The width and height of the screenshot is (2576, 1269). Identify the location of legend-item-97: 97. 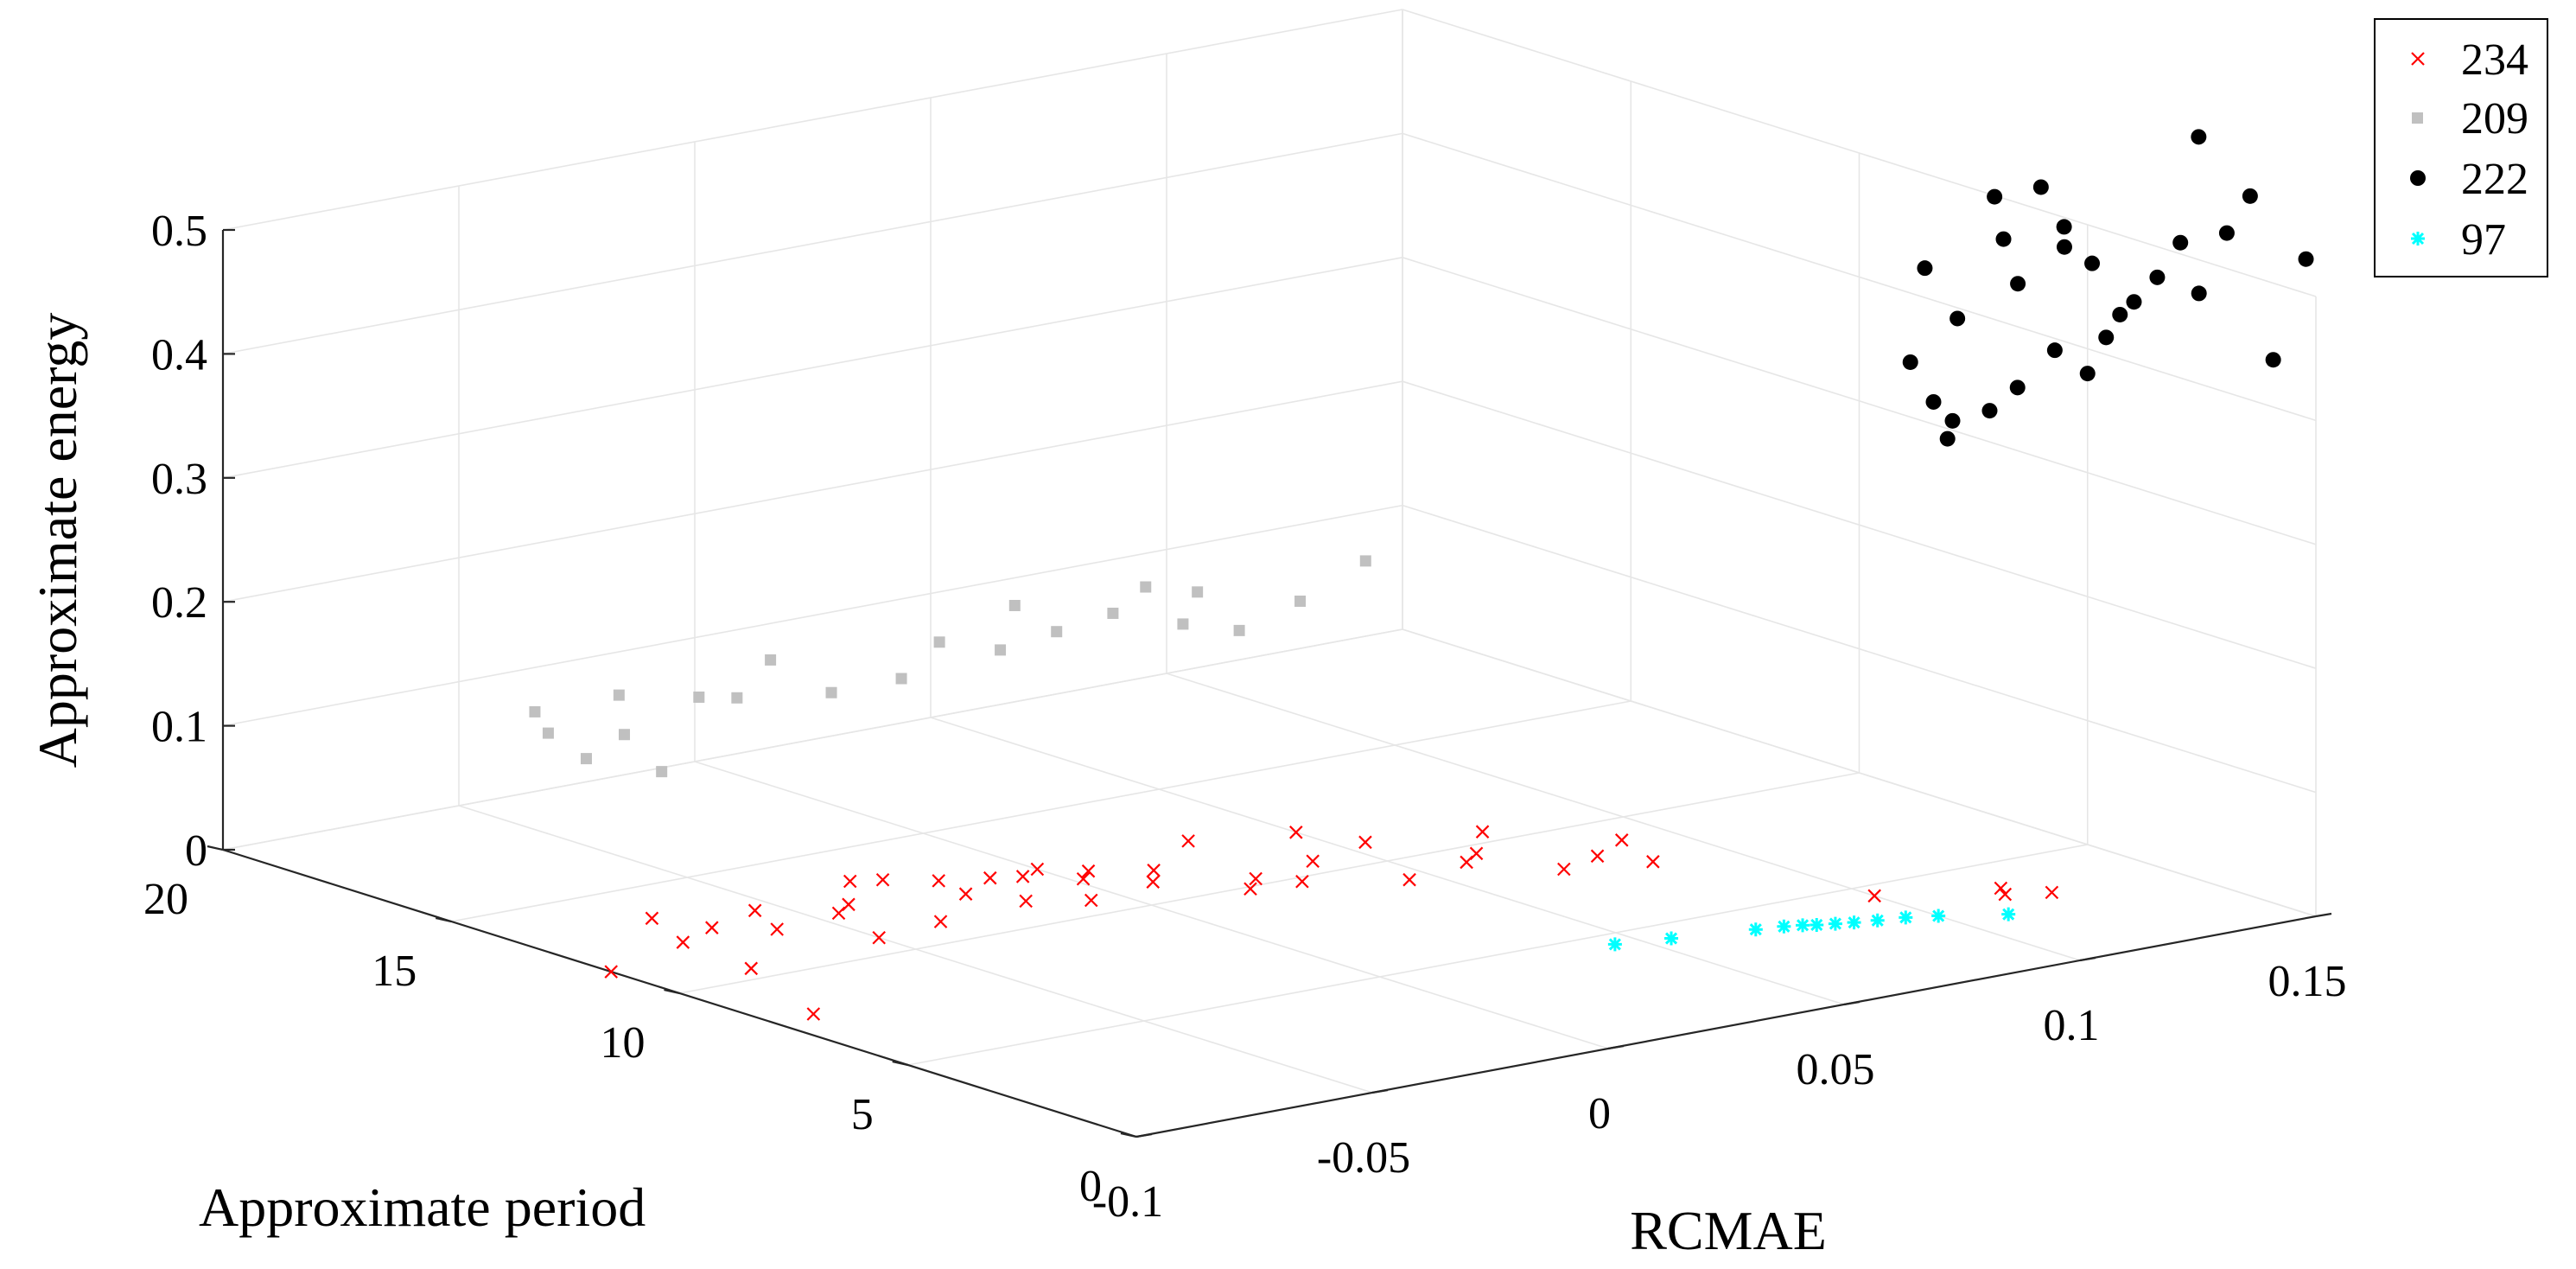
(2458, 240).